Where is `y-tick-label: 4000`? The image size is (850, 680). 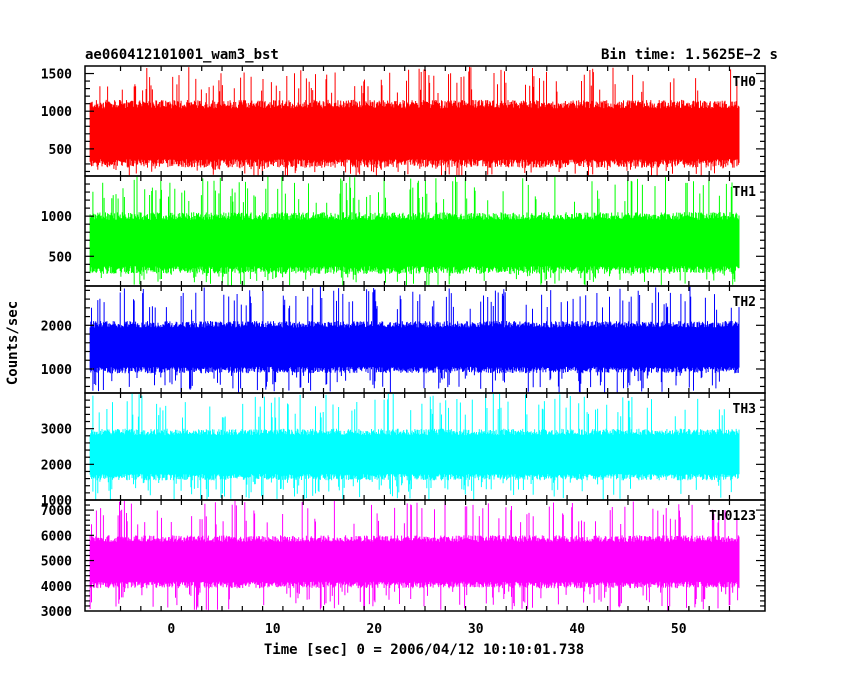 y-tick-label: 4000 is located at coordinates (56, 587).